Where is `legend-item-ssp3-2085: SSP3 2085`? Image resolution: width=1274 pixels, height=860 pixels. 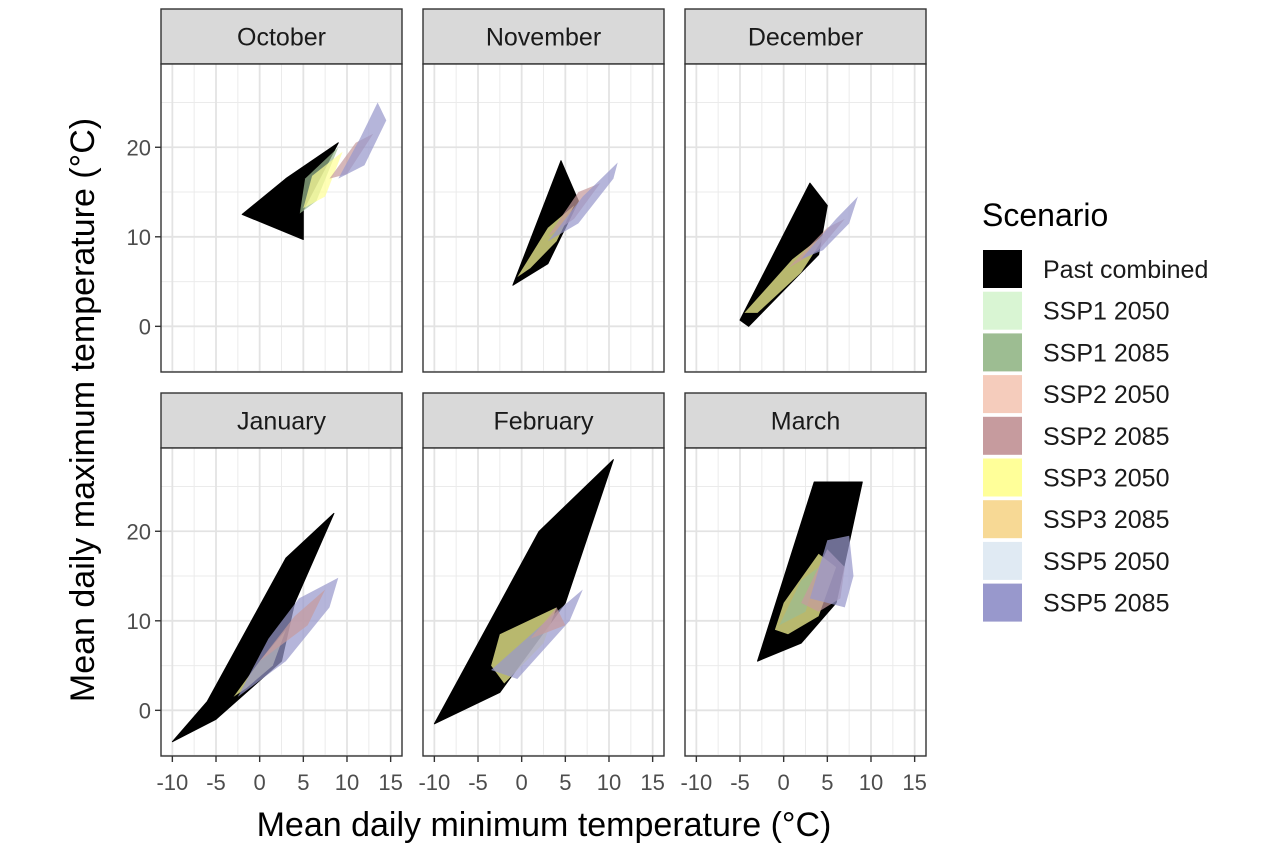
legend-item-ssp3-2085: SSP3 2085 is located at coordinates (1076, 519).